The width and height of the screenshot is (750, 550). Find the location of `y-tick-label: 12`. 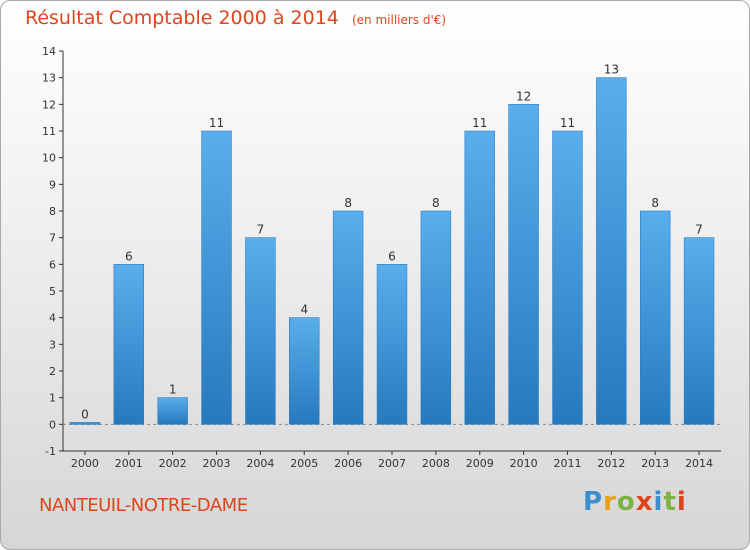

y-tick-label: 12 is located at coordinates (49, 104).